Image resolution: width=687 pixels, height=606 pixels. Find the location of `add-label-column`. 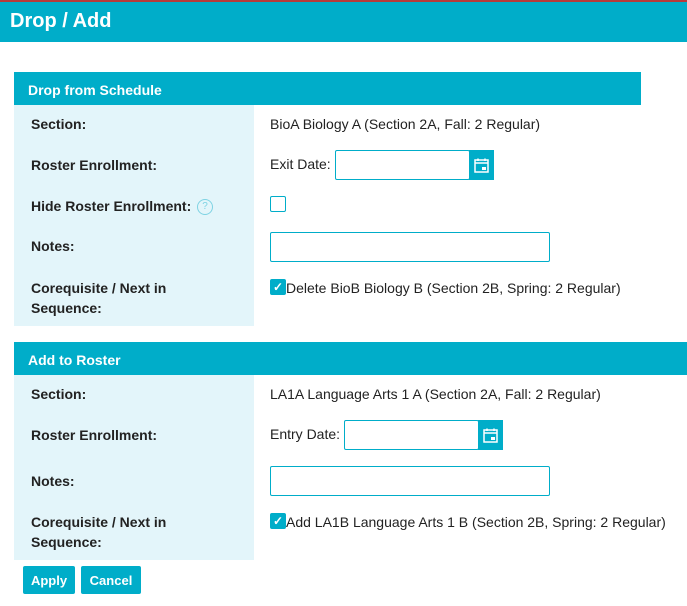

add-label-column is located at coordinates (134, 467).